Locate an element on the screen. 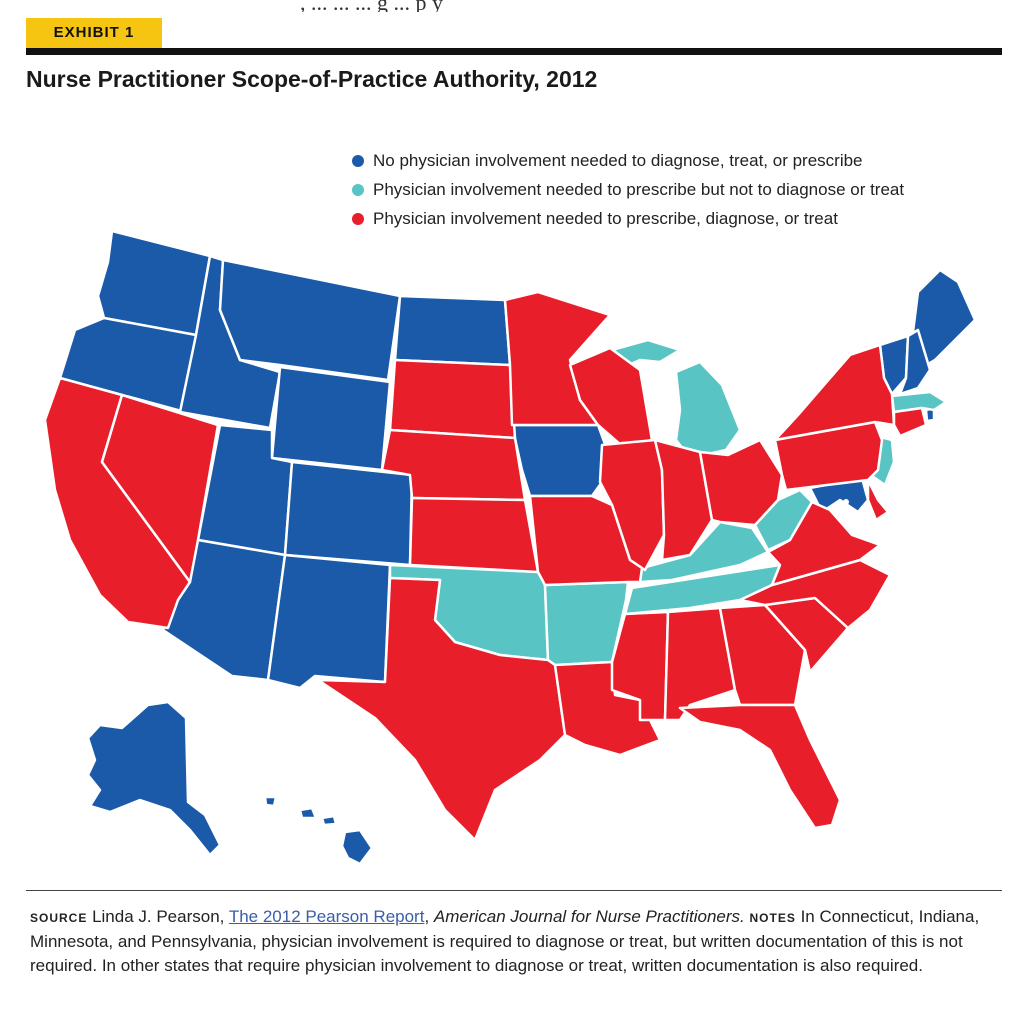 The height and width of the screenshot is (1024, 1018). source-author: Linda J. Pearson, is located at coordinates (158, 916).